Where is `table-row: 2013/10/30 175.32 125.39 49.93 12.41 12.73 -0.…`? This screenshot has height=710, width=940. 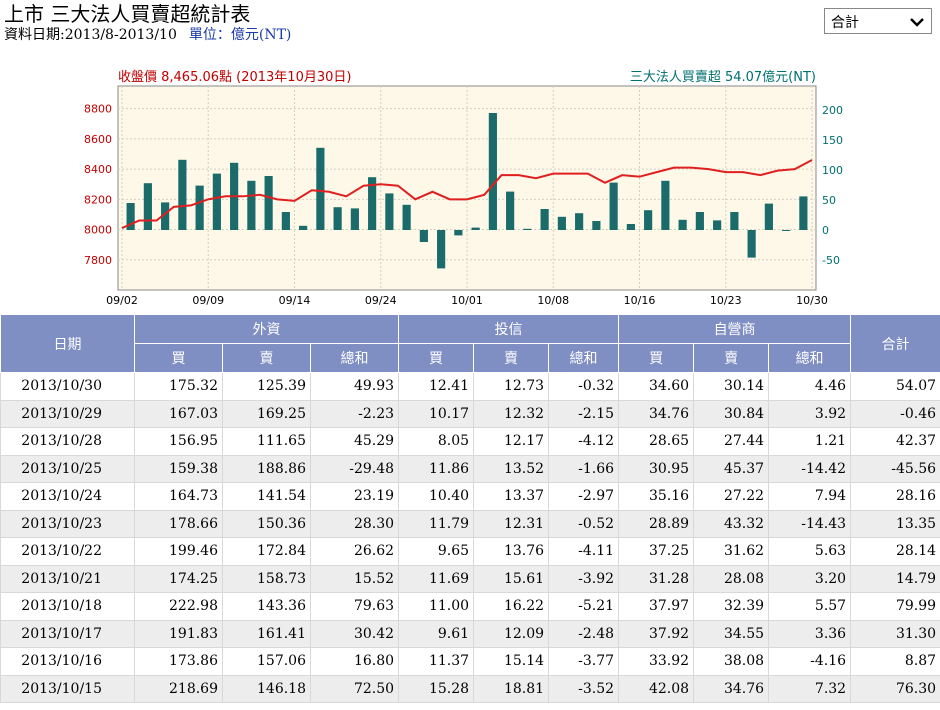 table-row: 2013/10/30 175.32 125.39 49.93 12.41 12.73 -0.… is located at coordinates (470, 386).